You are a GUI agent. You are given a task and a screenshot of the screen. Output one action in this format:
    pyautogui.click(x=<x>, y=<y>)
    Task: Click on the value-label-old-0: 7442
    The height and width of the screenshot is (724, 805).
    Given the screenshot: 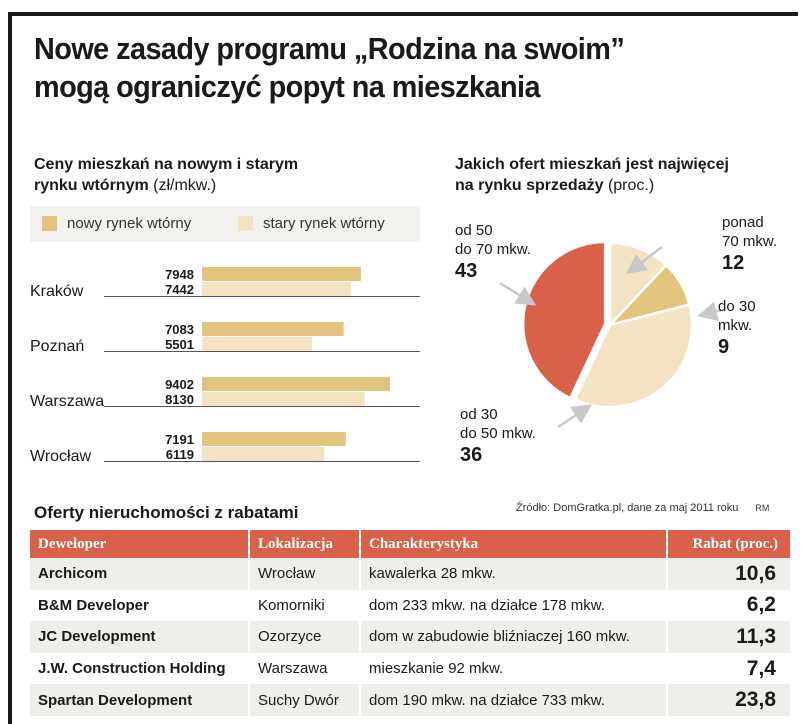 What is the action you would take?
    pyautogui.click(x=179, y=289)
    